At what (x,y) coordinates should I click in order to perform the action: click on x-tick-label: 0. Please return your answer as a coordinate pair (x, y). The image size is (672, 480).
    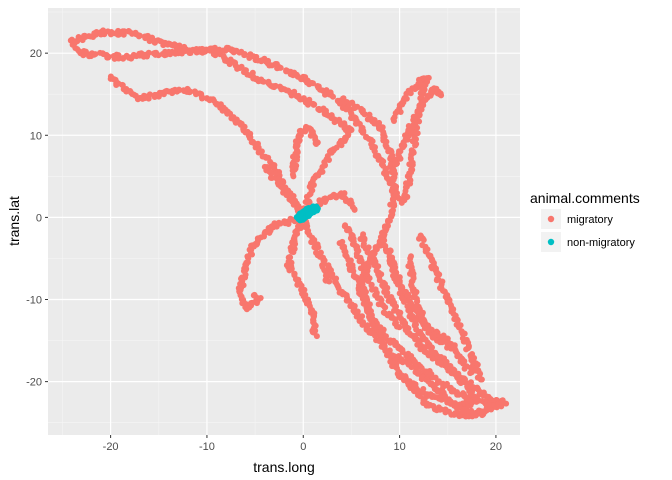
    Looking at the image, I should click on (303, 447).